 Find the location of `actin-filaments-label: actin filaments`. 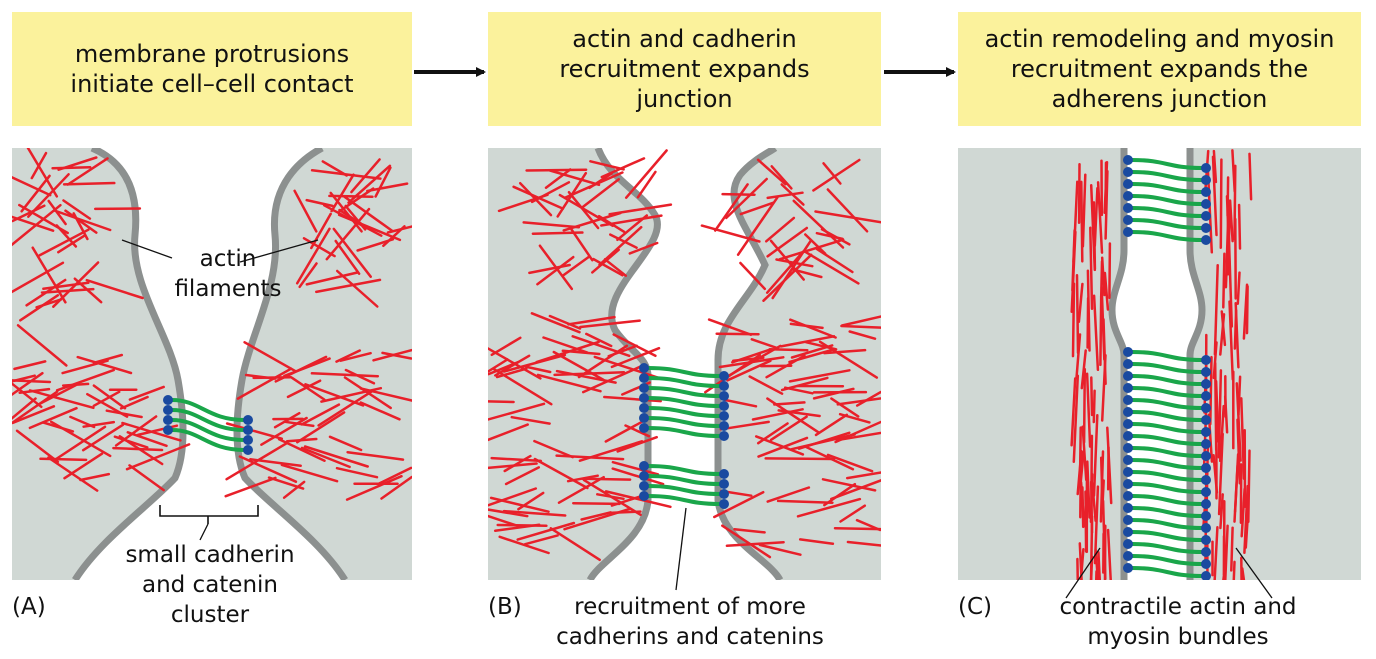

actin-filaments-label: actin filaments is located at coordinates (228, 274).